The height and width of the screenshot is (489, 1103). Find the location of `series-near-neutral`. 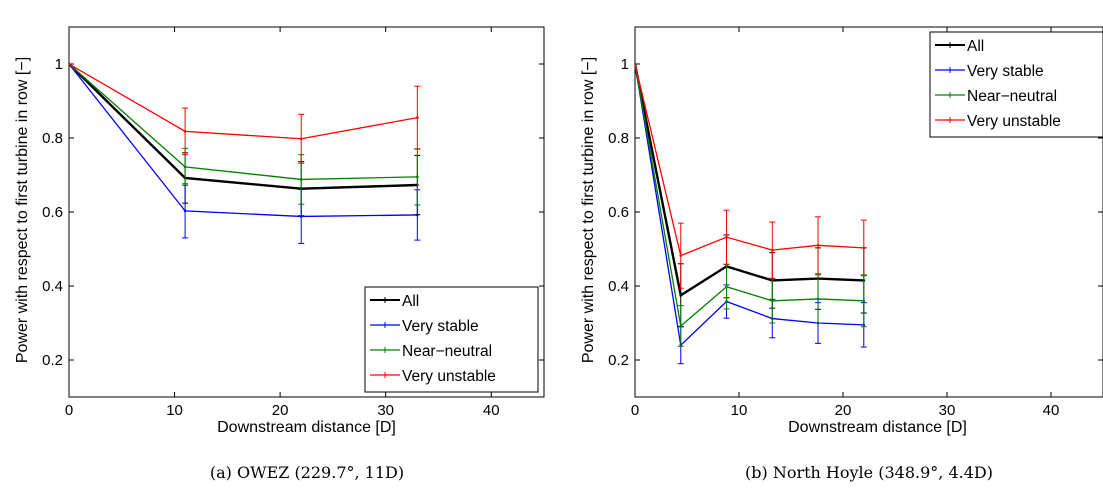

series-near-neutral is located at coordinates (751, 204).